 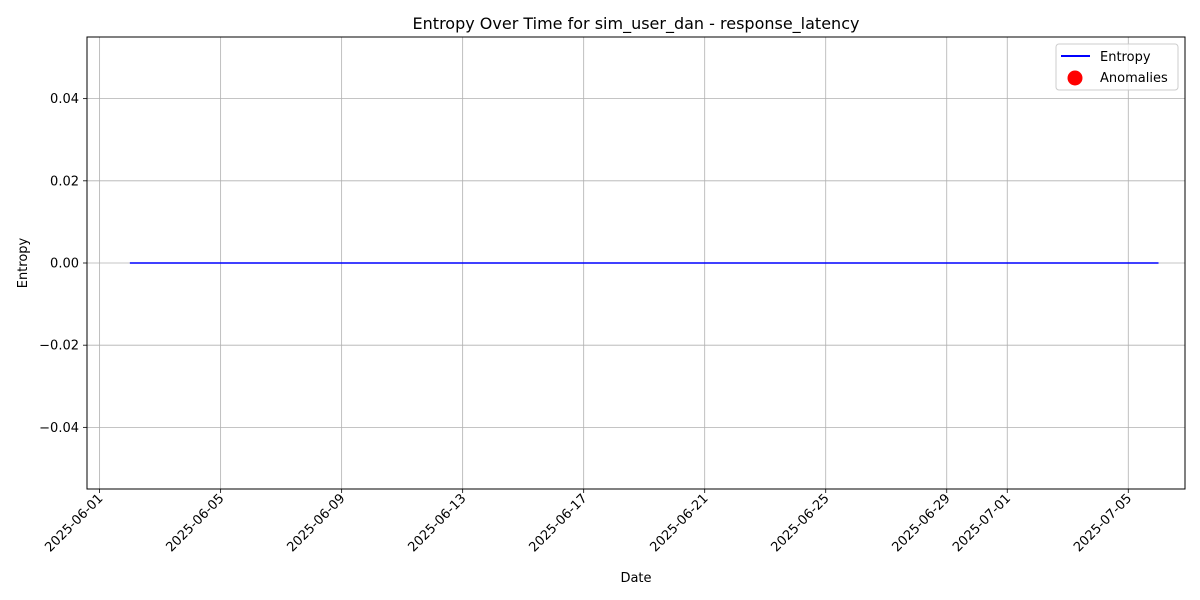 I want to click on legend-entropy-label: Entropy, so click(x=1125, y=57).